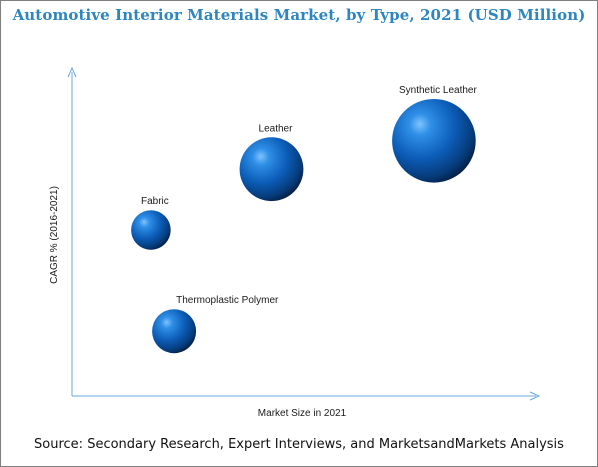 This screenshot has width=598, height=467. Describe the element at coordinates (155, 201) in the screenshot. I see `bubble-label-fabric: Fabric` at that location.